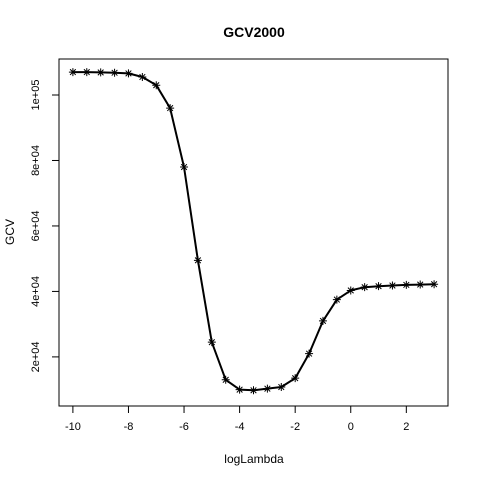 This screenshot has height=480, width=480. Describe the element at coordinates (36, 225) in the screenshot. I see `y-tick-label: 6e+04` at that location.